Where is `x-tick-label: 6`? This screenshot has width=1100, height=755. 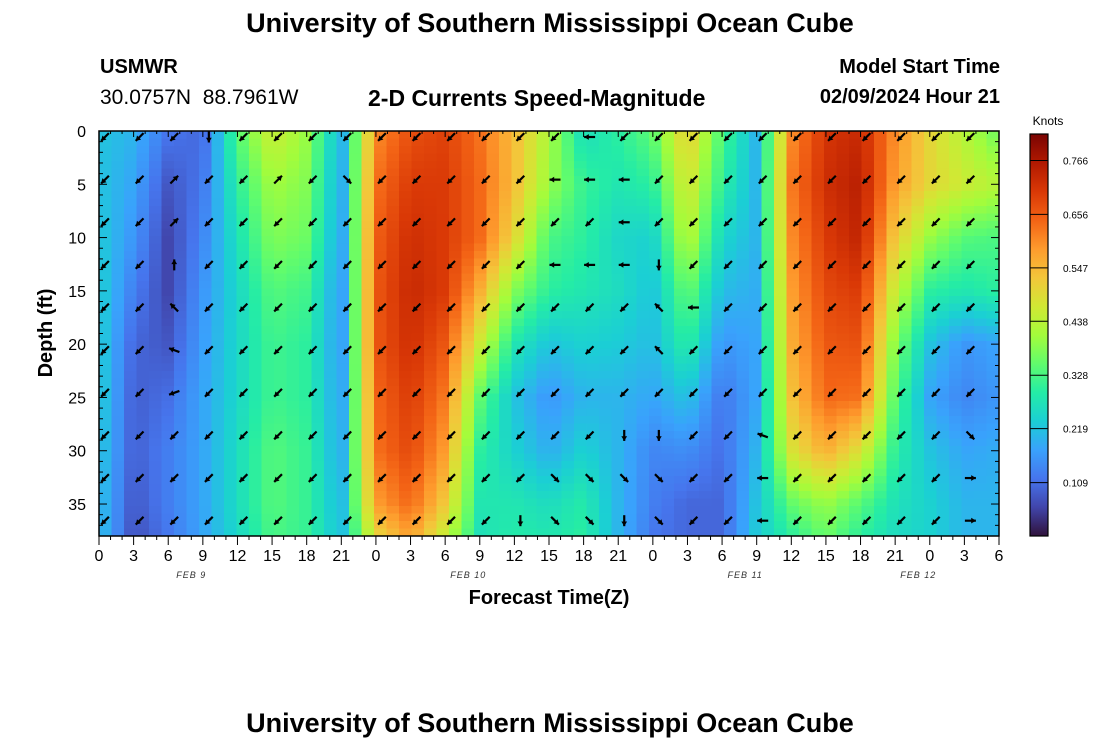
x-tick-label: 6 is located at coordinates (722, 556).